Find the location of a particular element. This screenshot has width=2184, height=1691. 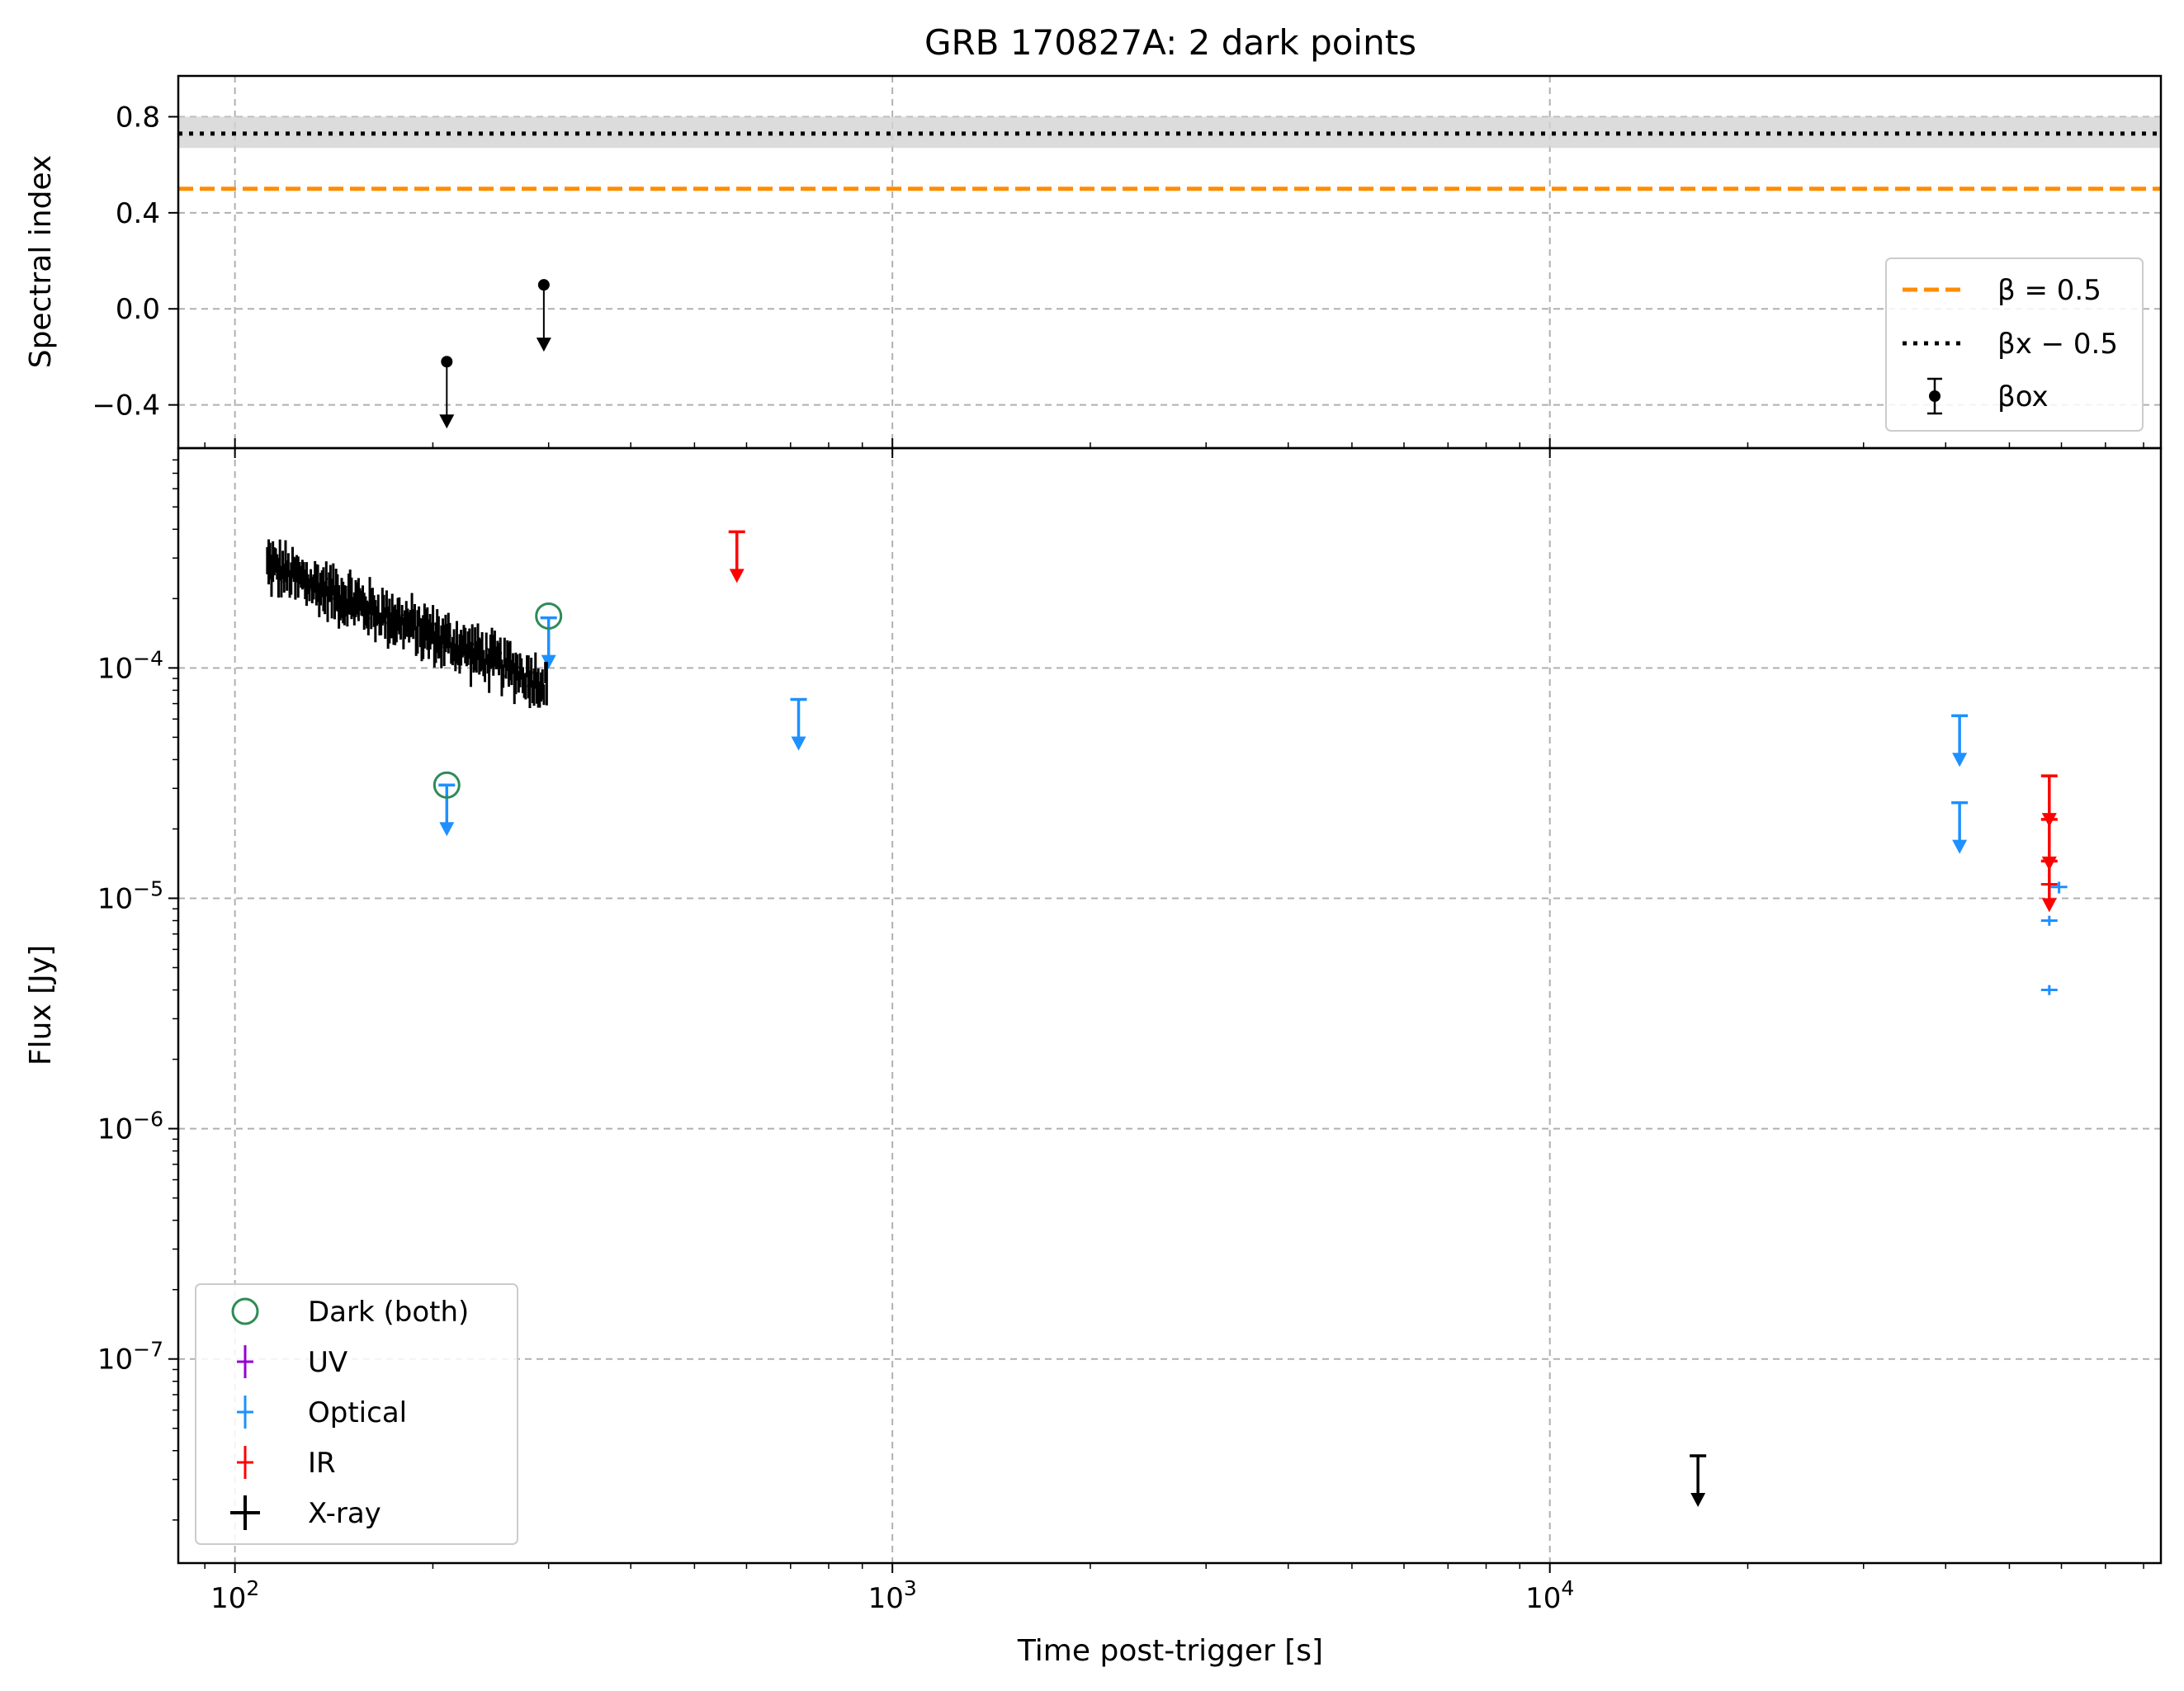

figure-title: GRB 170827A: 2 dark points is located at coordinates (1170, 42).